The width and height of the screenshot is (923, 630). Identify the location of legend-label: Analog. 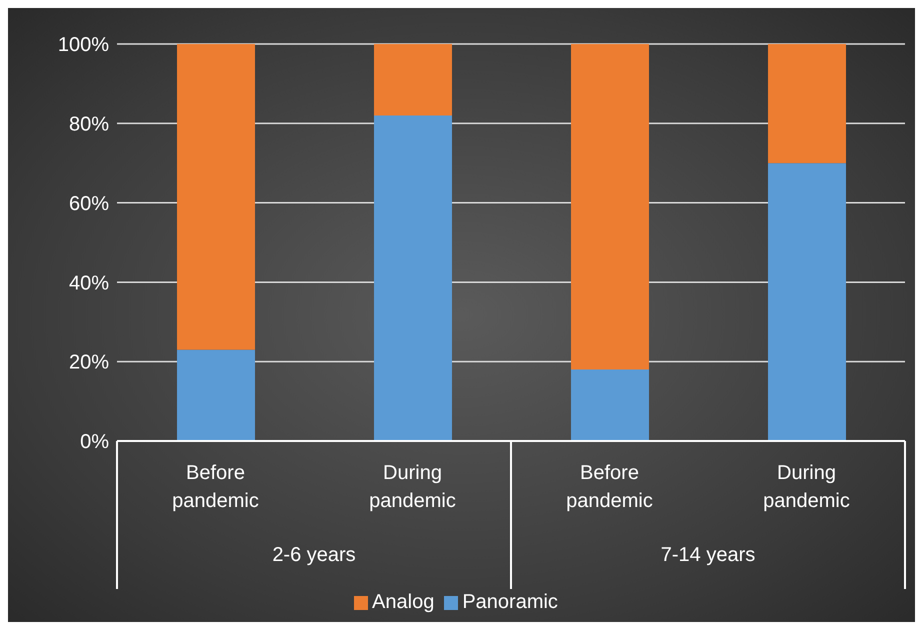
(403, 602).